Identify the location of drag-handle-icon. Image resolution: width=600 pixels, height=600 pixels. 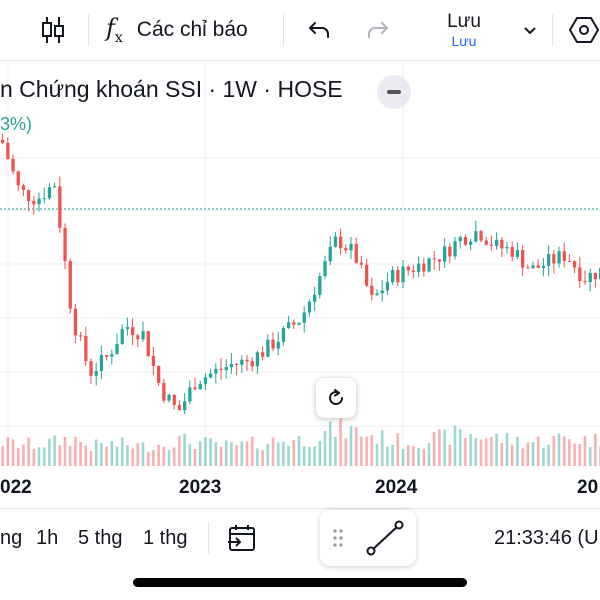
(338, 540).